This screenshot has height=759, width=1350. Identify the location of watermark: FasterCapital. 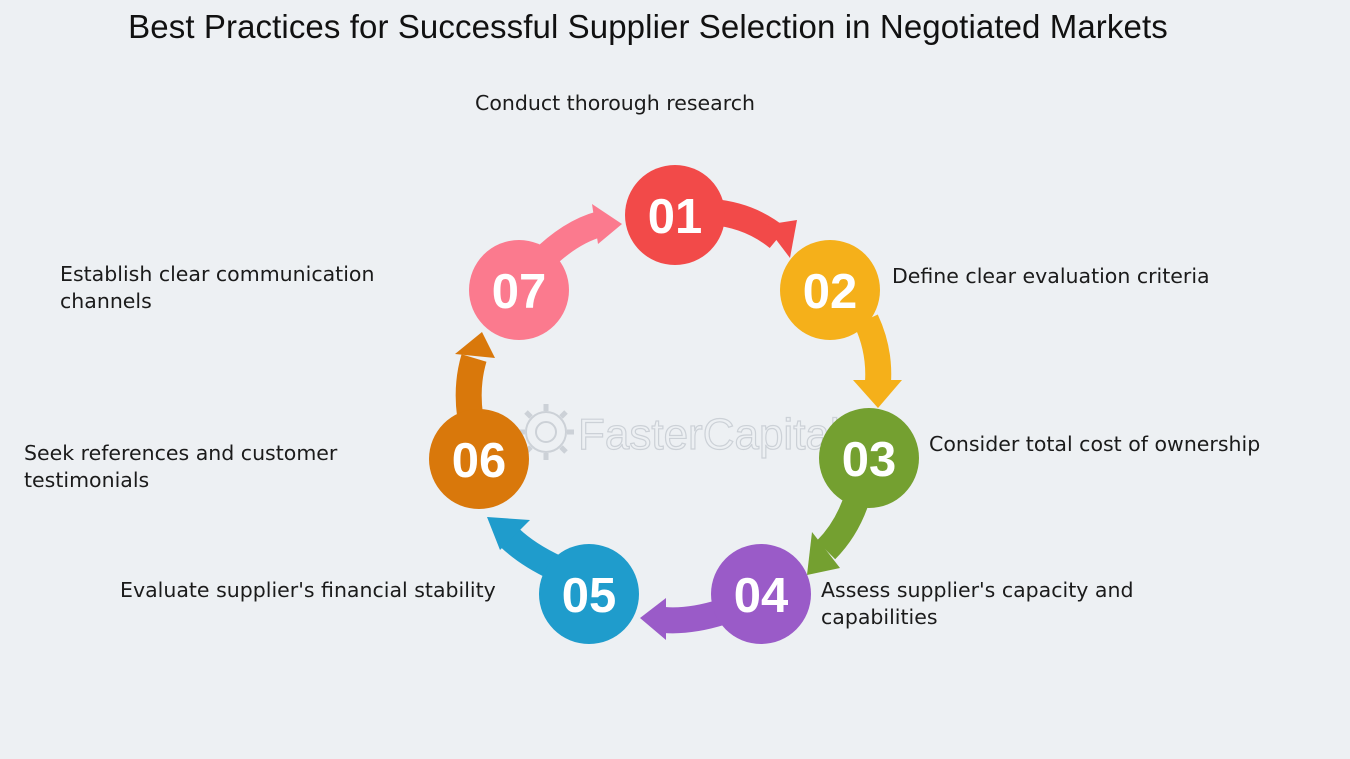
(679, 432).